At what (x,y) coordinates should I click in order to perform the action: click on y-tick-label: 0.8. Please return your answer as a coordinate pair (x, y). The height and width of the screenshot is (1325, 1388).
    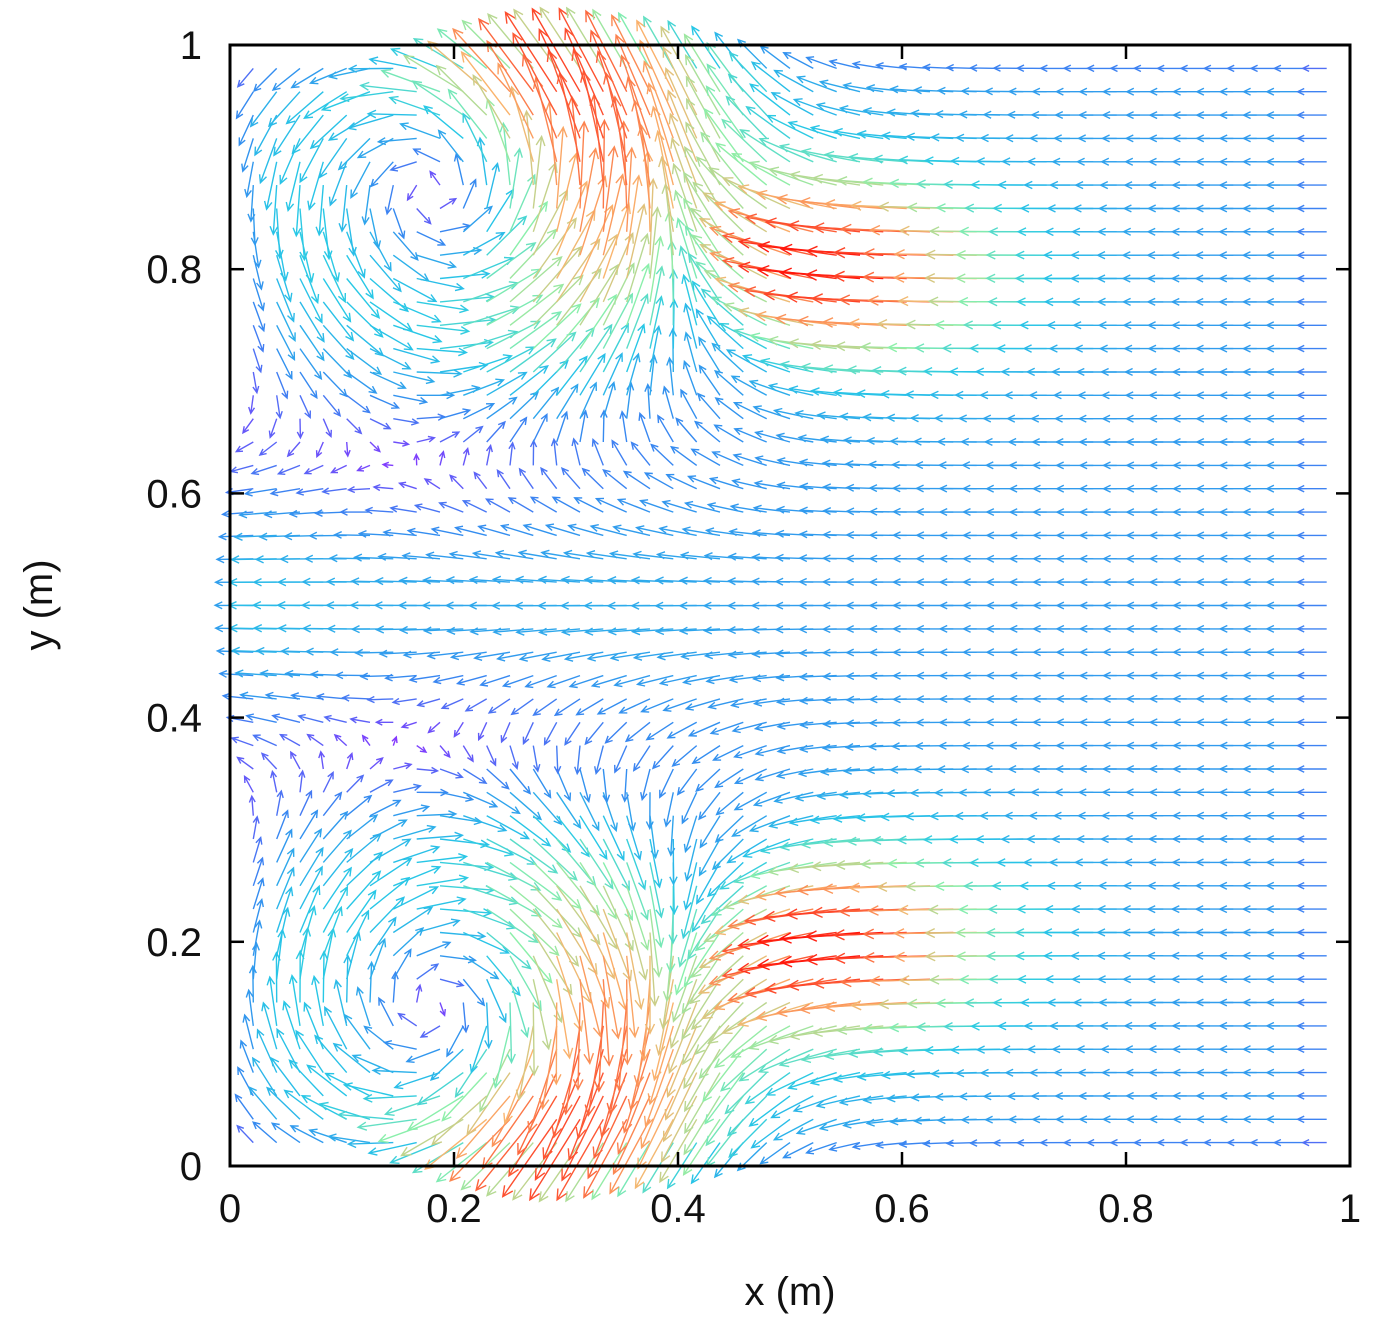
    Looking at the image, I should click on (174, 270).